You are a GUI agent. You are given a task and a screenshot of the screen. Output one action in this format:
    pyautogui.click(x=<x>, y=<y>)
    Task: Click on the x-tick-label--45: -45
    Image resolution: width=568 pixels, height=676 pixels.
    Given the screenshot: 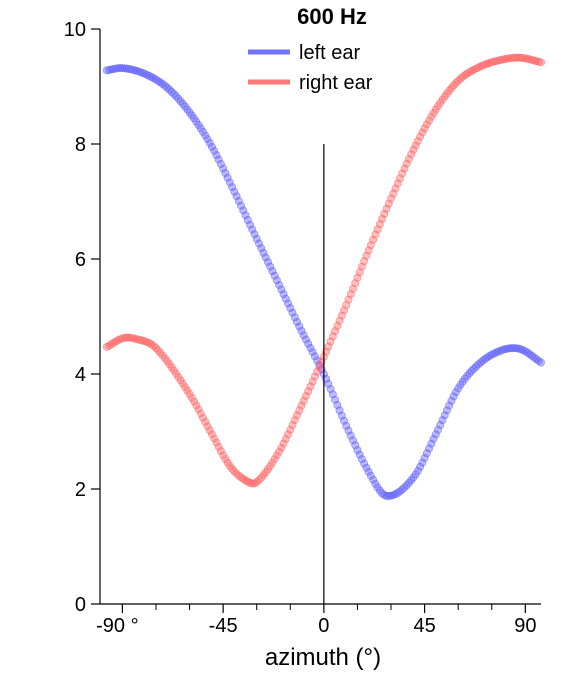 What is the action you would take?
    pyautogui.click(x=223, y=626)
    